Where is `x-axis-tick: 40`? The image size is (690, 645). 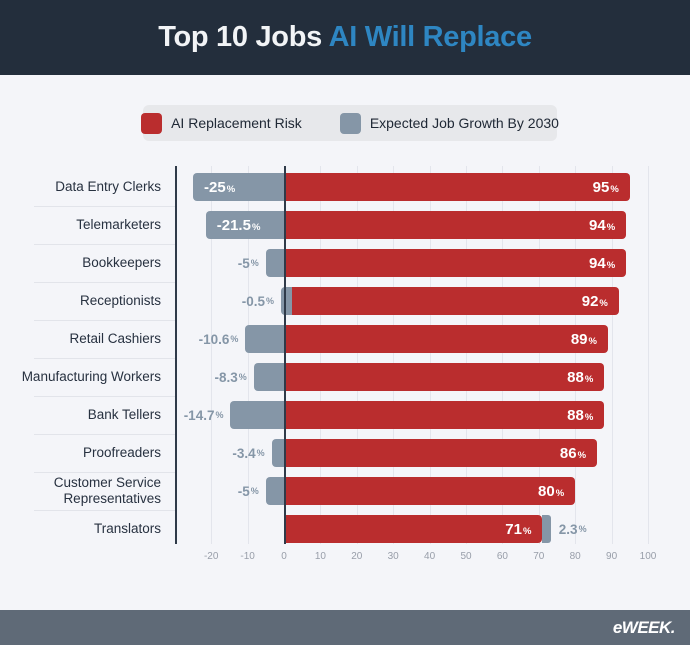 x-axis-tick: 40 is located at coordinates (430, 556).